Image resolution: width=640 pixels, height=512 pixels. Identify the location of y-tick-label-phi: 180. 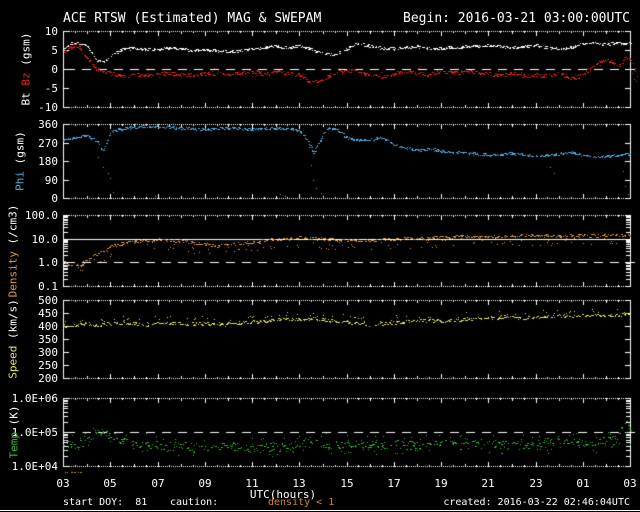
(48, 161).